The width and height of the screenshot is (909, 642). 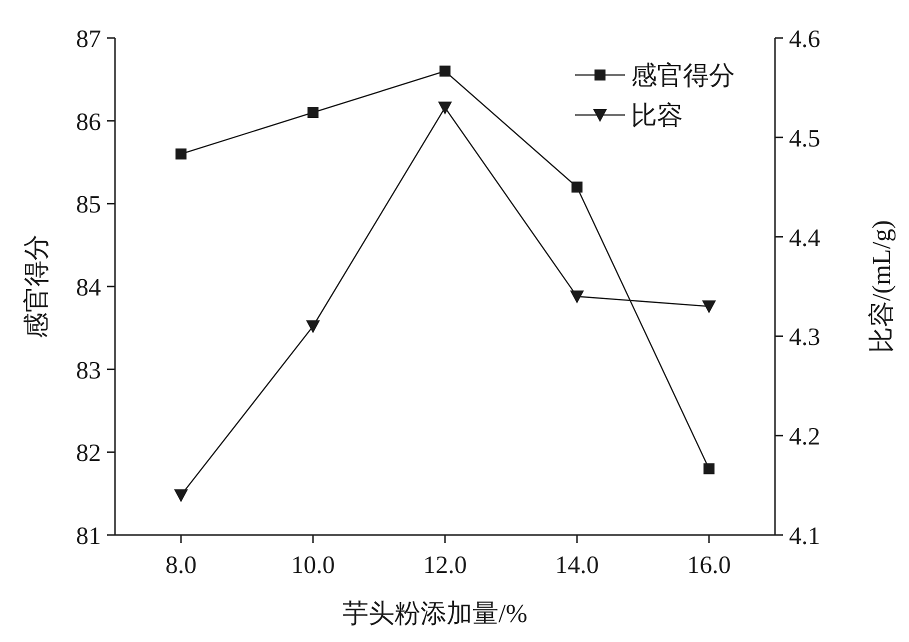 I want to click on y2-tick-label: 4.2, so click(x=804, y=437).